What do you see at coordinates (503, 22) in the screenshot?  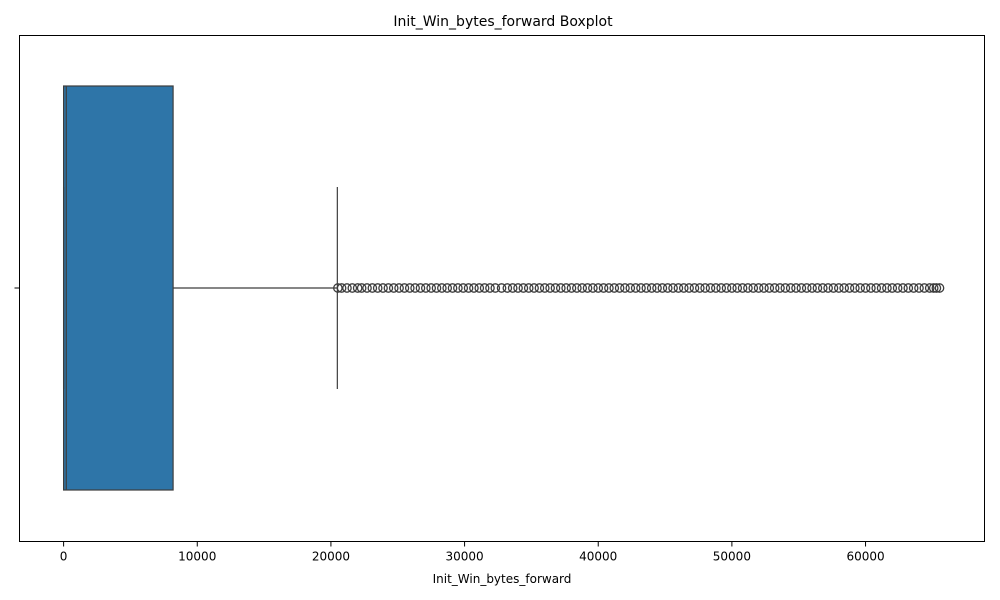 I see `chart-title: Init_Win_bytes_forward Boxplot` at bounding box center [503, 22].